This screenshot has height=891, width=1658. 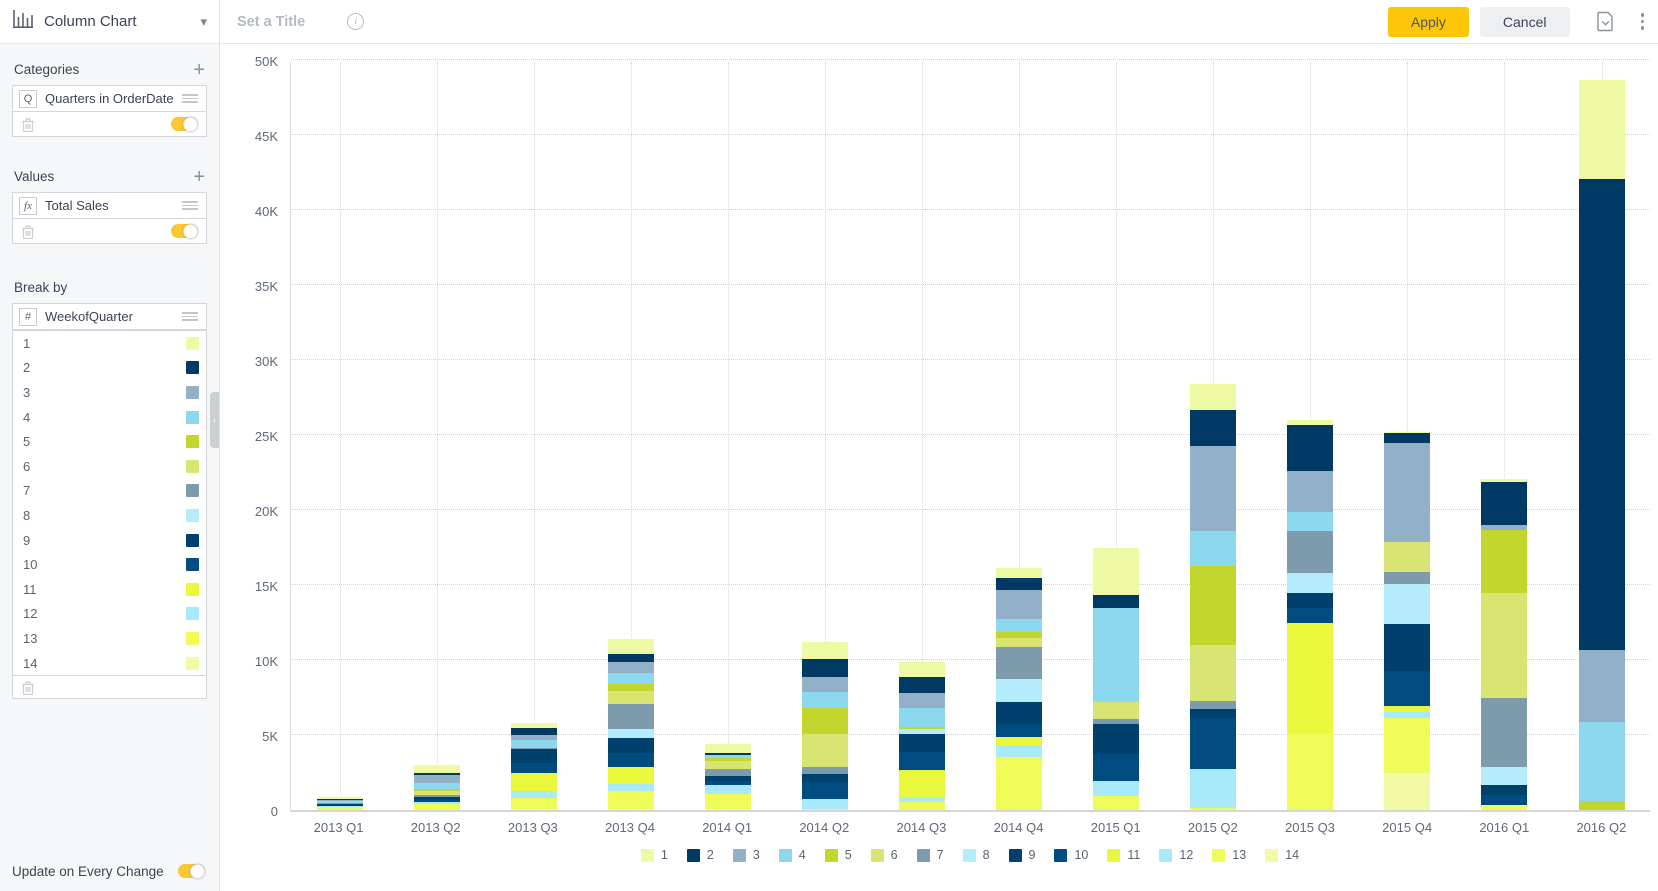 I want to click on title-input: Set a Title, so click(x=271, y=21).